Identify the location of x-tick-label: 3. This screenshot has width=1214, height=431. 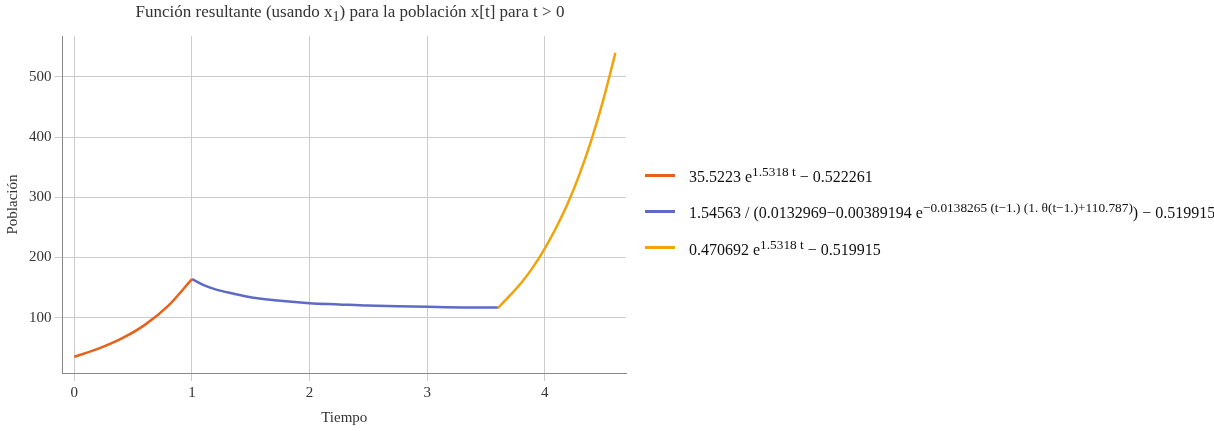
(427, 391).